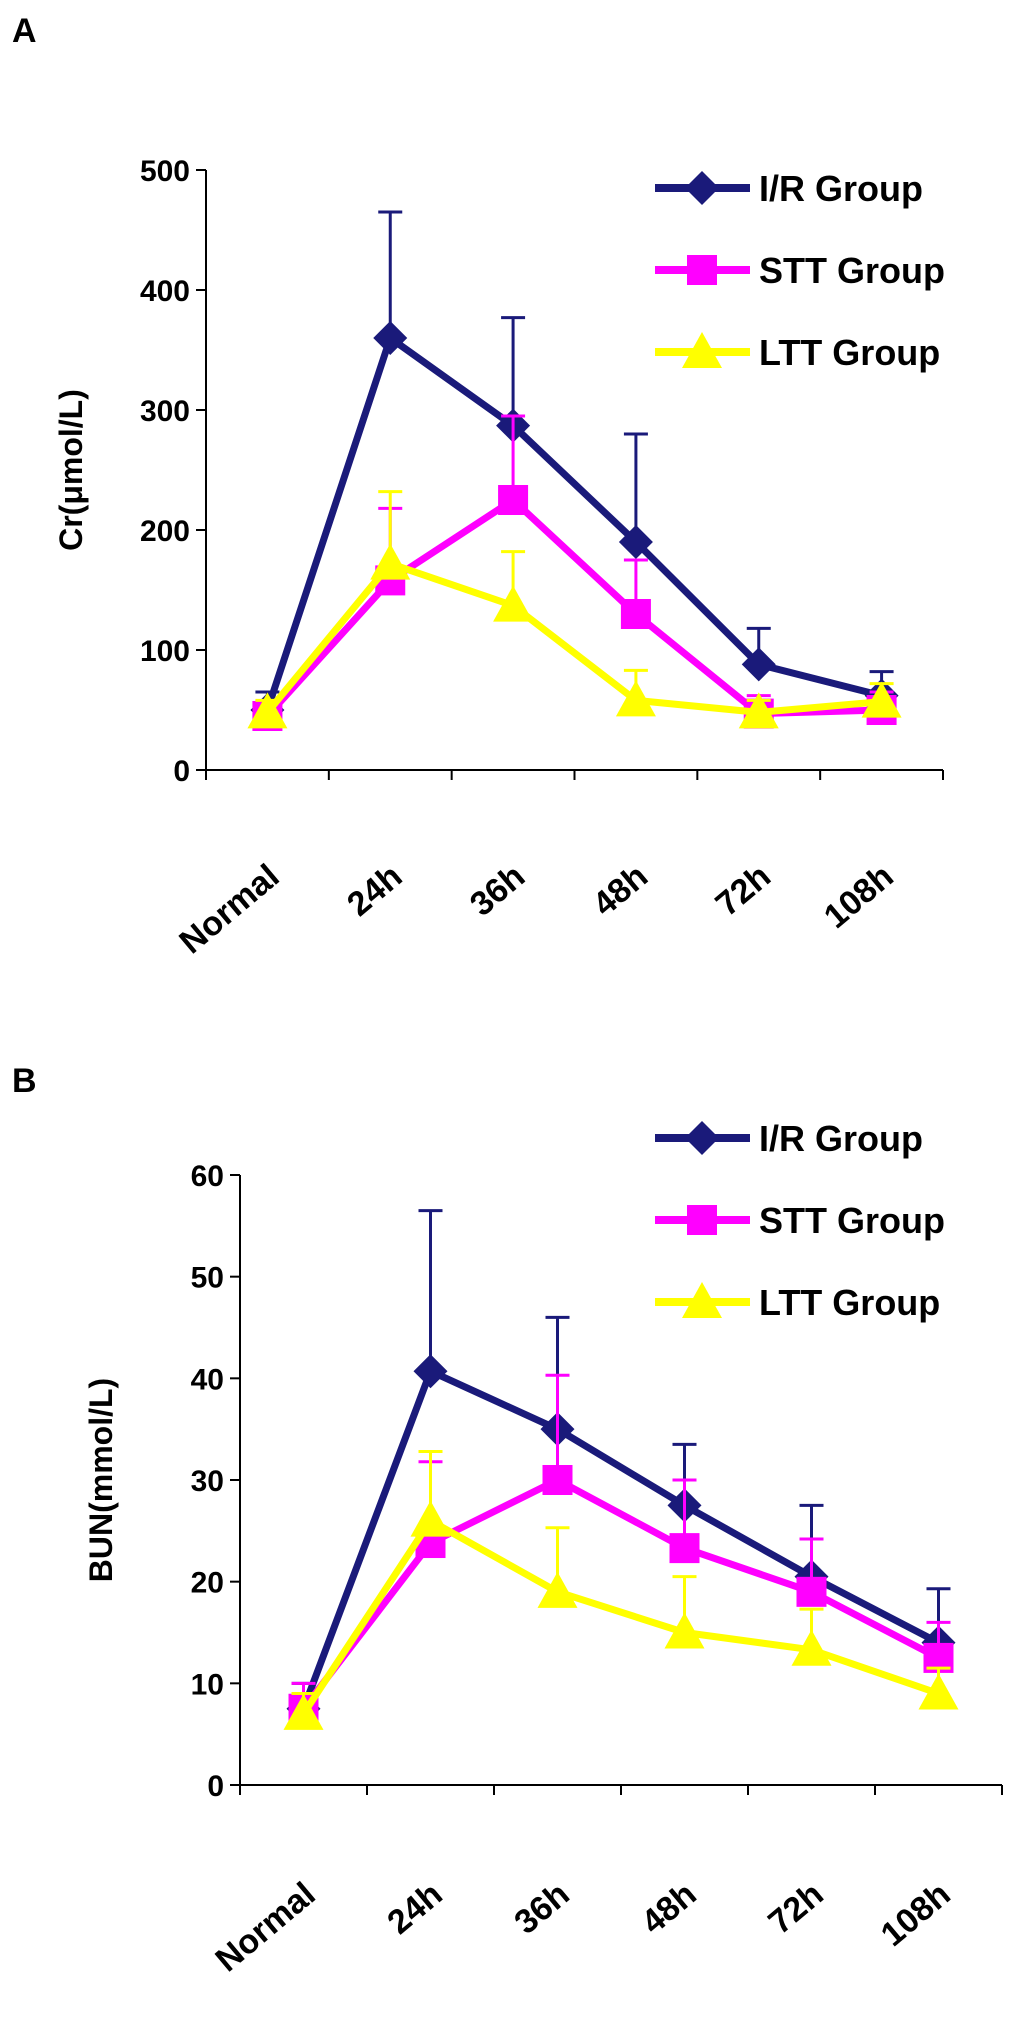 Image resolution: width=1017 pixels, height=2028 pixels. I want to click on y-tick-label: 300, so click(165, 411).